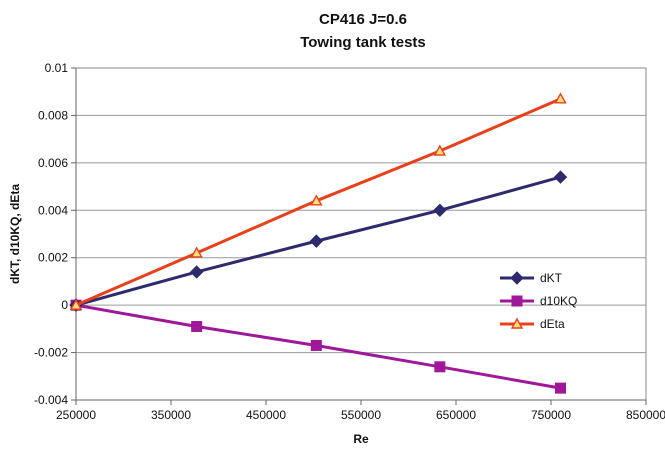  Describe the element at coordinates (558, 301) in the screenshot. I see `legend-label-d10kq: d10KQ` at that location.